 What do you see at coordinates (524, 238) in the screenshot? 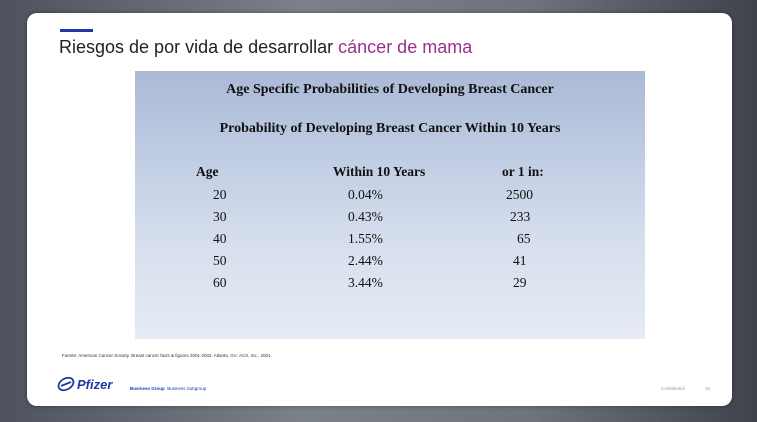
I see `table-cell-one-in: 65` at bounding box center [524, 238].